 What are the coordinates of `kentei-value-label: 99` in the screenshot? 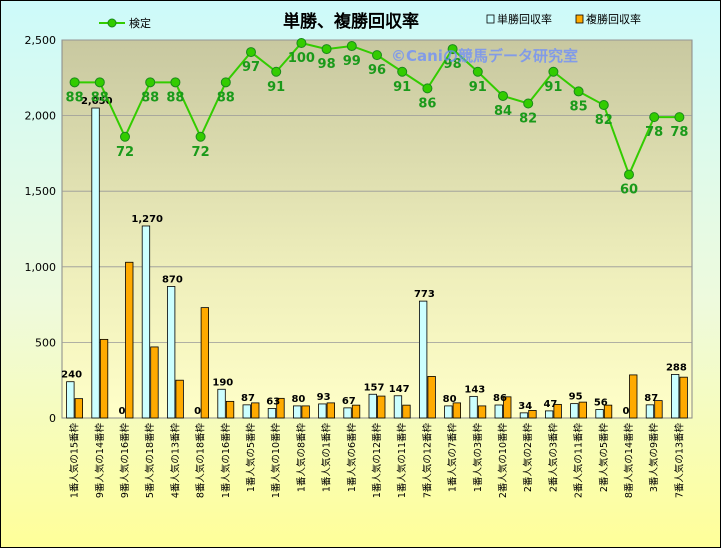 It's located at (352, 61).